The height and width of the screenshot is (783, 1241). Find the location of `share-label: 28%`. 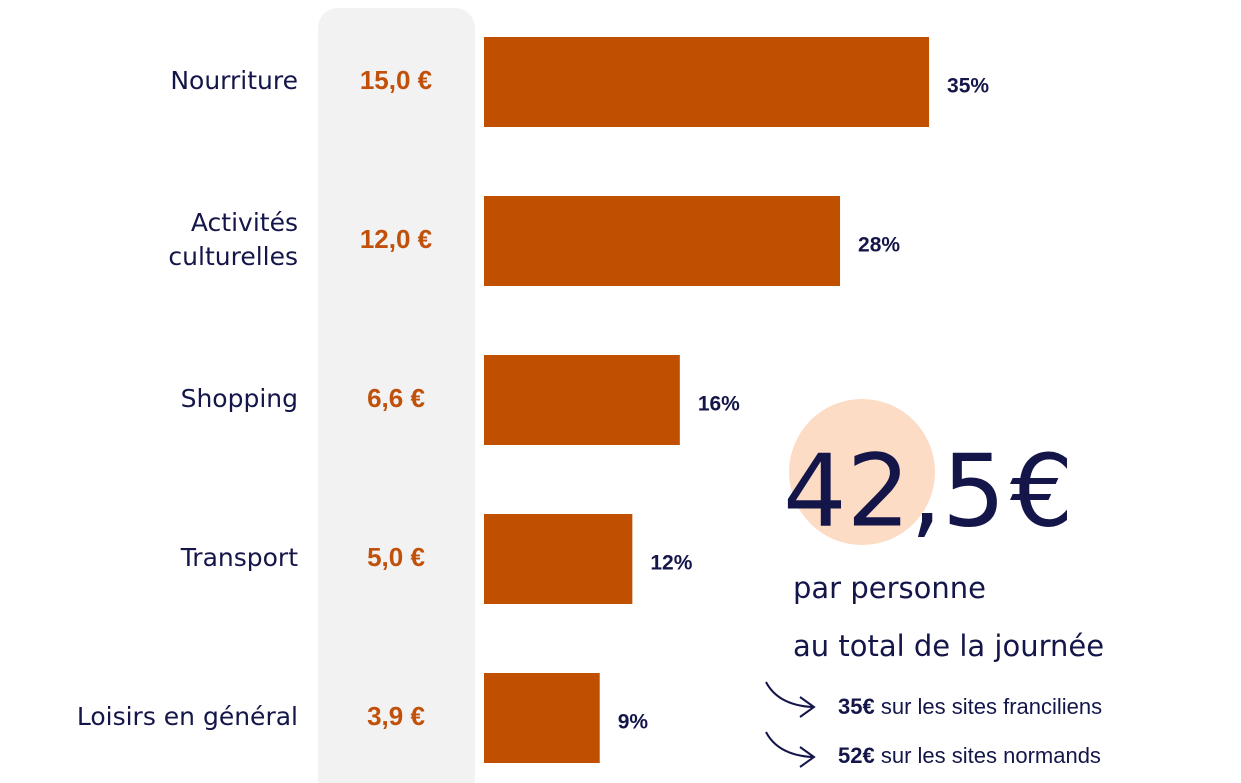

share-label: 28% is located at coordinates (879, 245).